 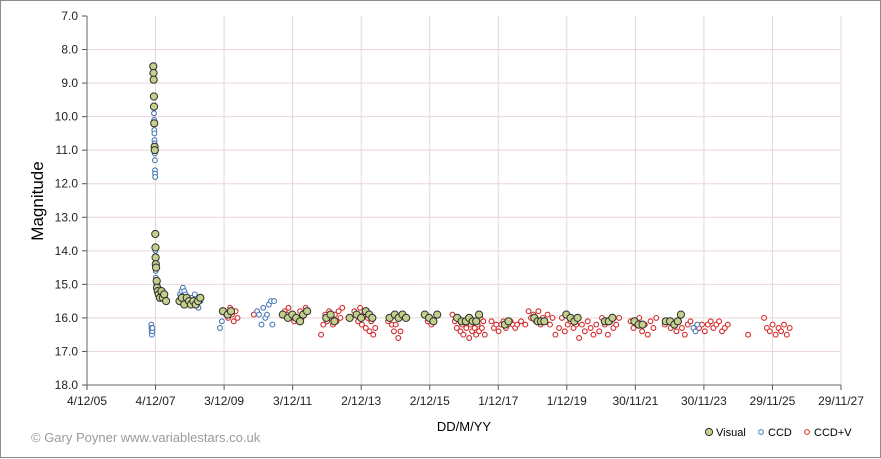 I want to click on legend: Visual CCD CCD+V, so click(x=778, y=433).